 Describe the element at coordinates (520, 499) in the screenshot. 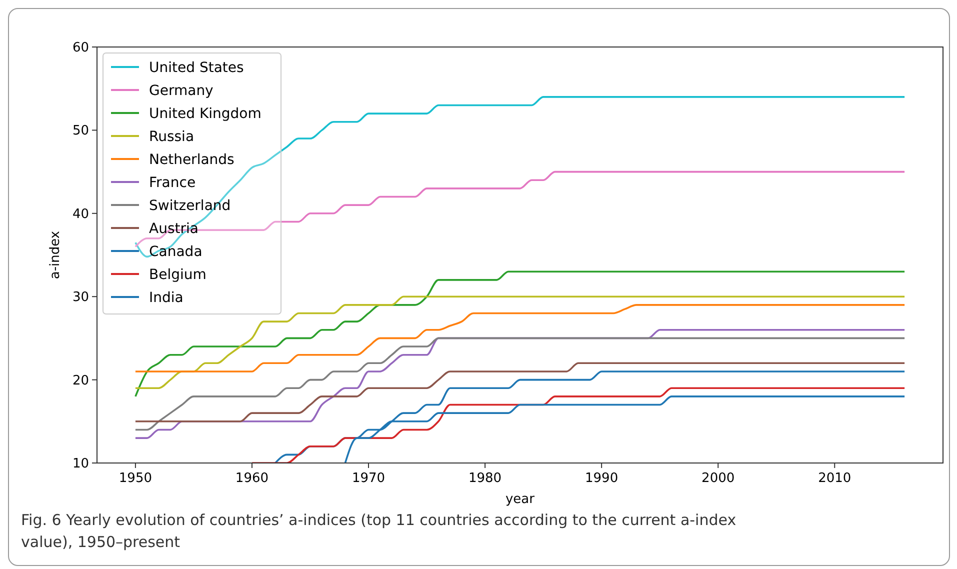

I see `x-axis-title: year` at that location.